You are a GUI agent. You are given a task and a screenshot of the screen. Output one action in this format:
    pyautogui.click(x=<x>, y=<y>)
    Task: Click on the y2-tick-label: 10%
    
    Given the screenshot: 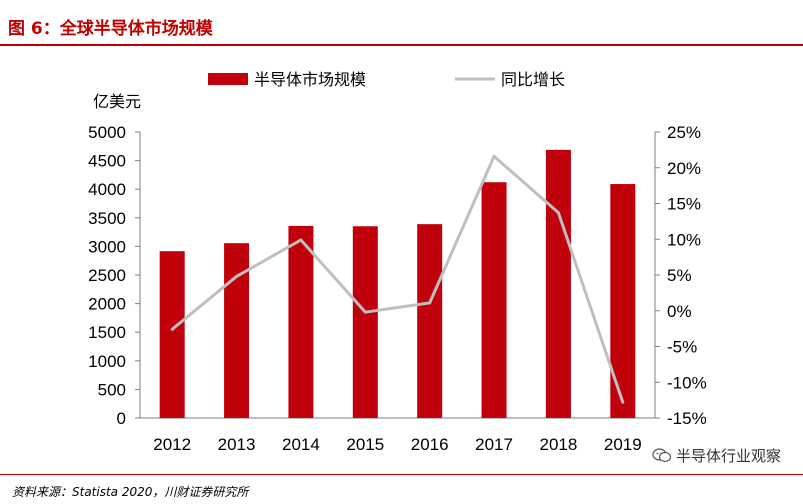 What is the action you would take?
    pyautogui.click(x=684, y=239)
    